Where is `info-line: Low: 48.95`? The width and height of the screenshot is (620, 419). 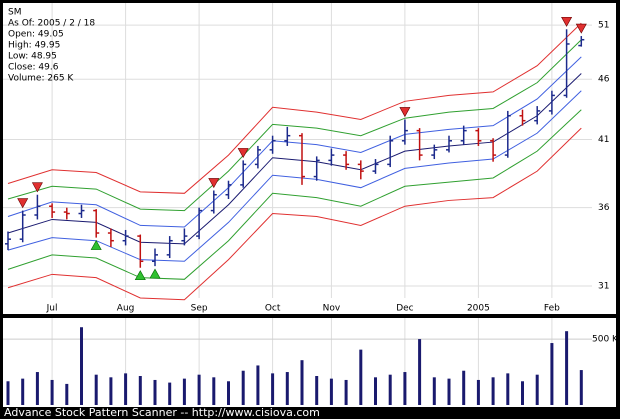
info-line: Low: 48.95 is located at coordinates (32, 57).